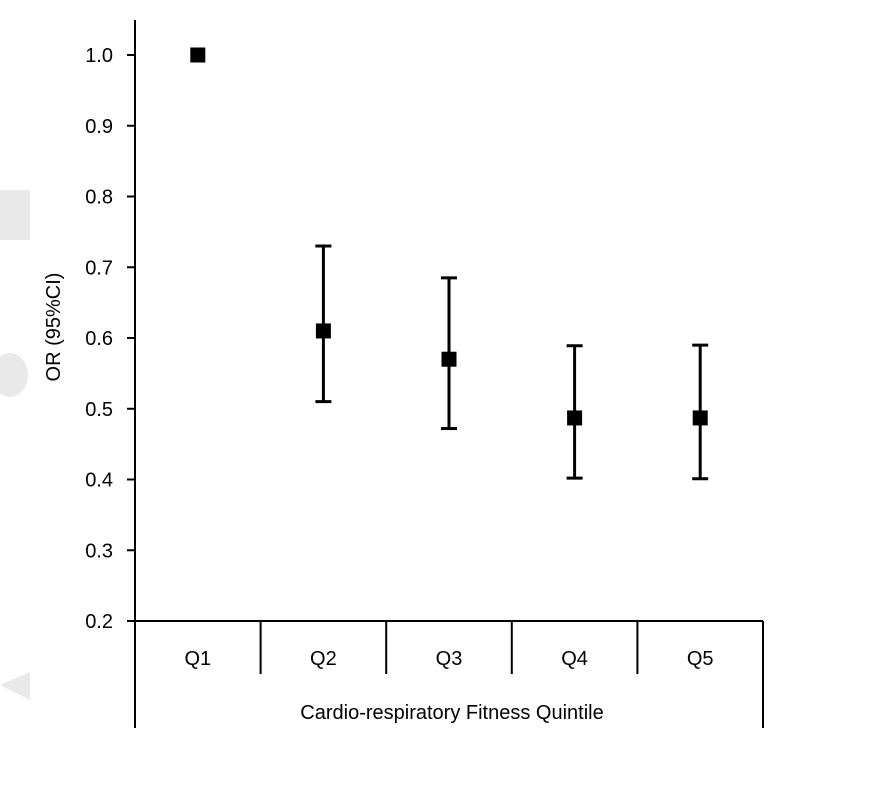 The image size is (886, 792). Describe the element at coordinates (99, 198) in the screenshot. I see `y-tick-label: 0.8` at that location.